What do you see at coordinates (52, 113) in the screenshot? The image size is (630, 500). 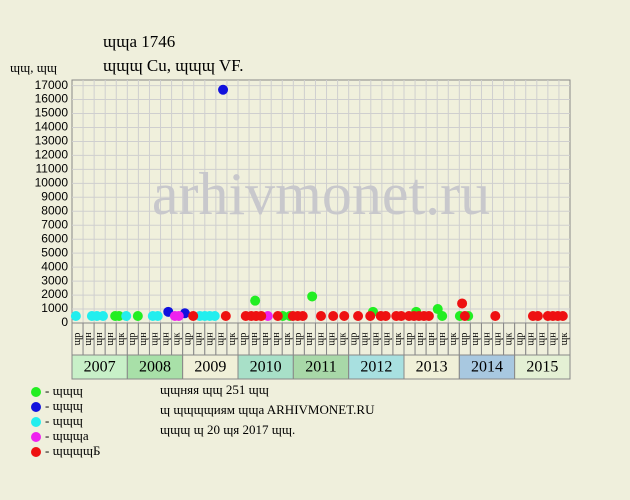 I see `y-tick-label: 15000` at bounding box center [52, 113].